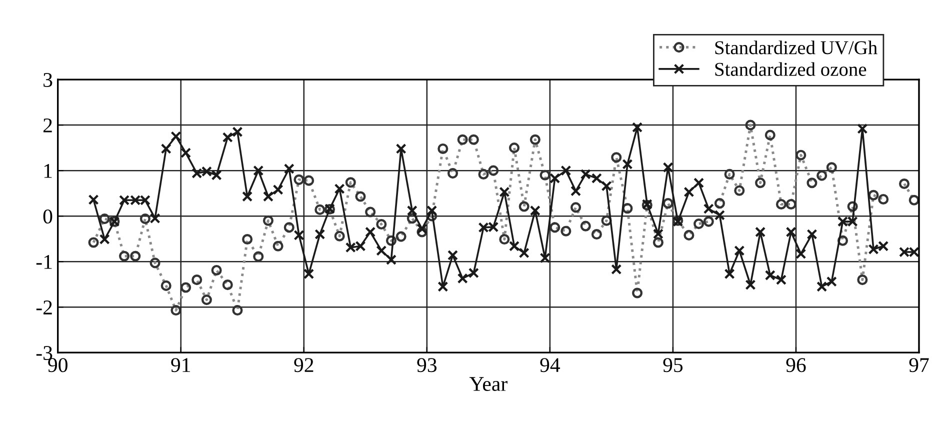 The height and width of the screenshot is (430, 933). What do you see at coordinates (48, 79) in the screenshot?
I see `y-tick-label: 3` at bounding box center [48, 79].